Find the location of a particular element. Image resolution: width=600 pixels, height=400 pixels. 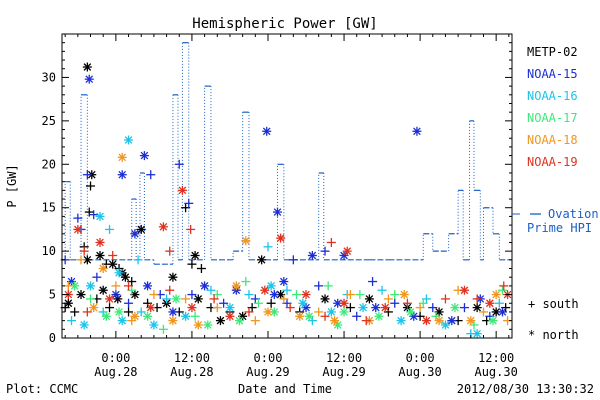

legend-item: NOAA-19 is located at coordinates (552, 162).